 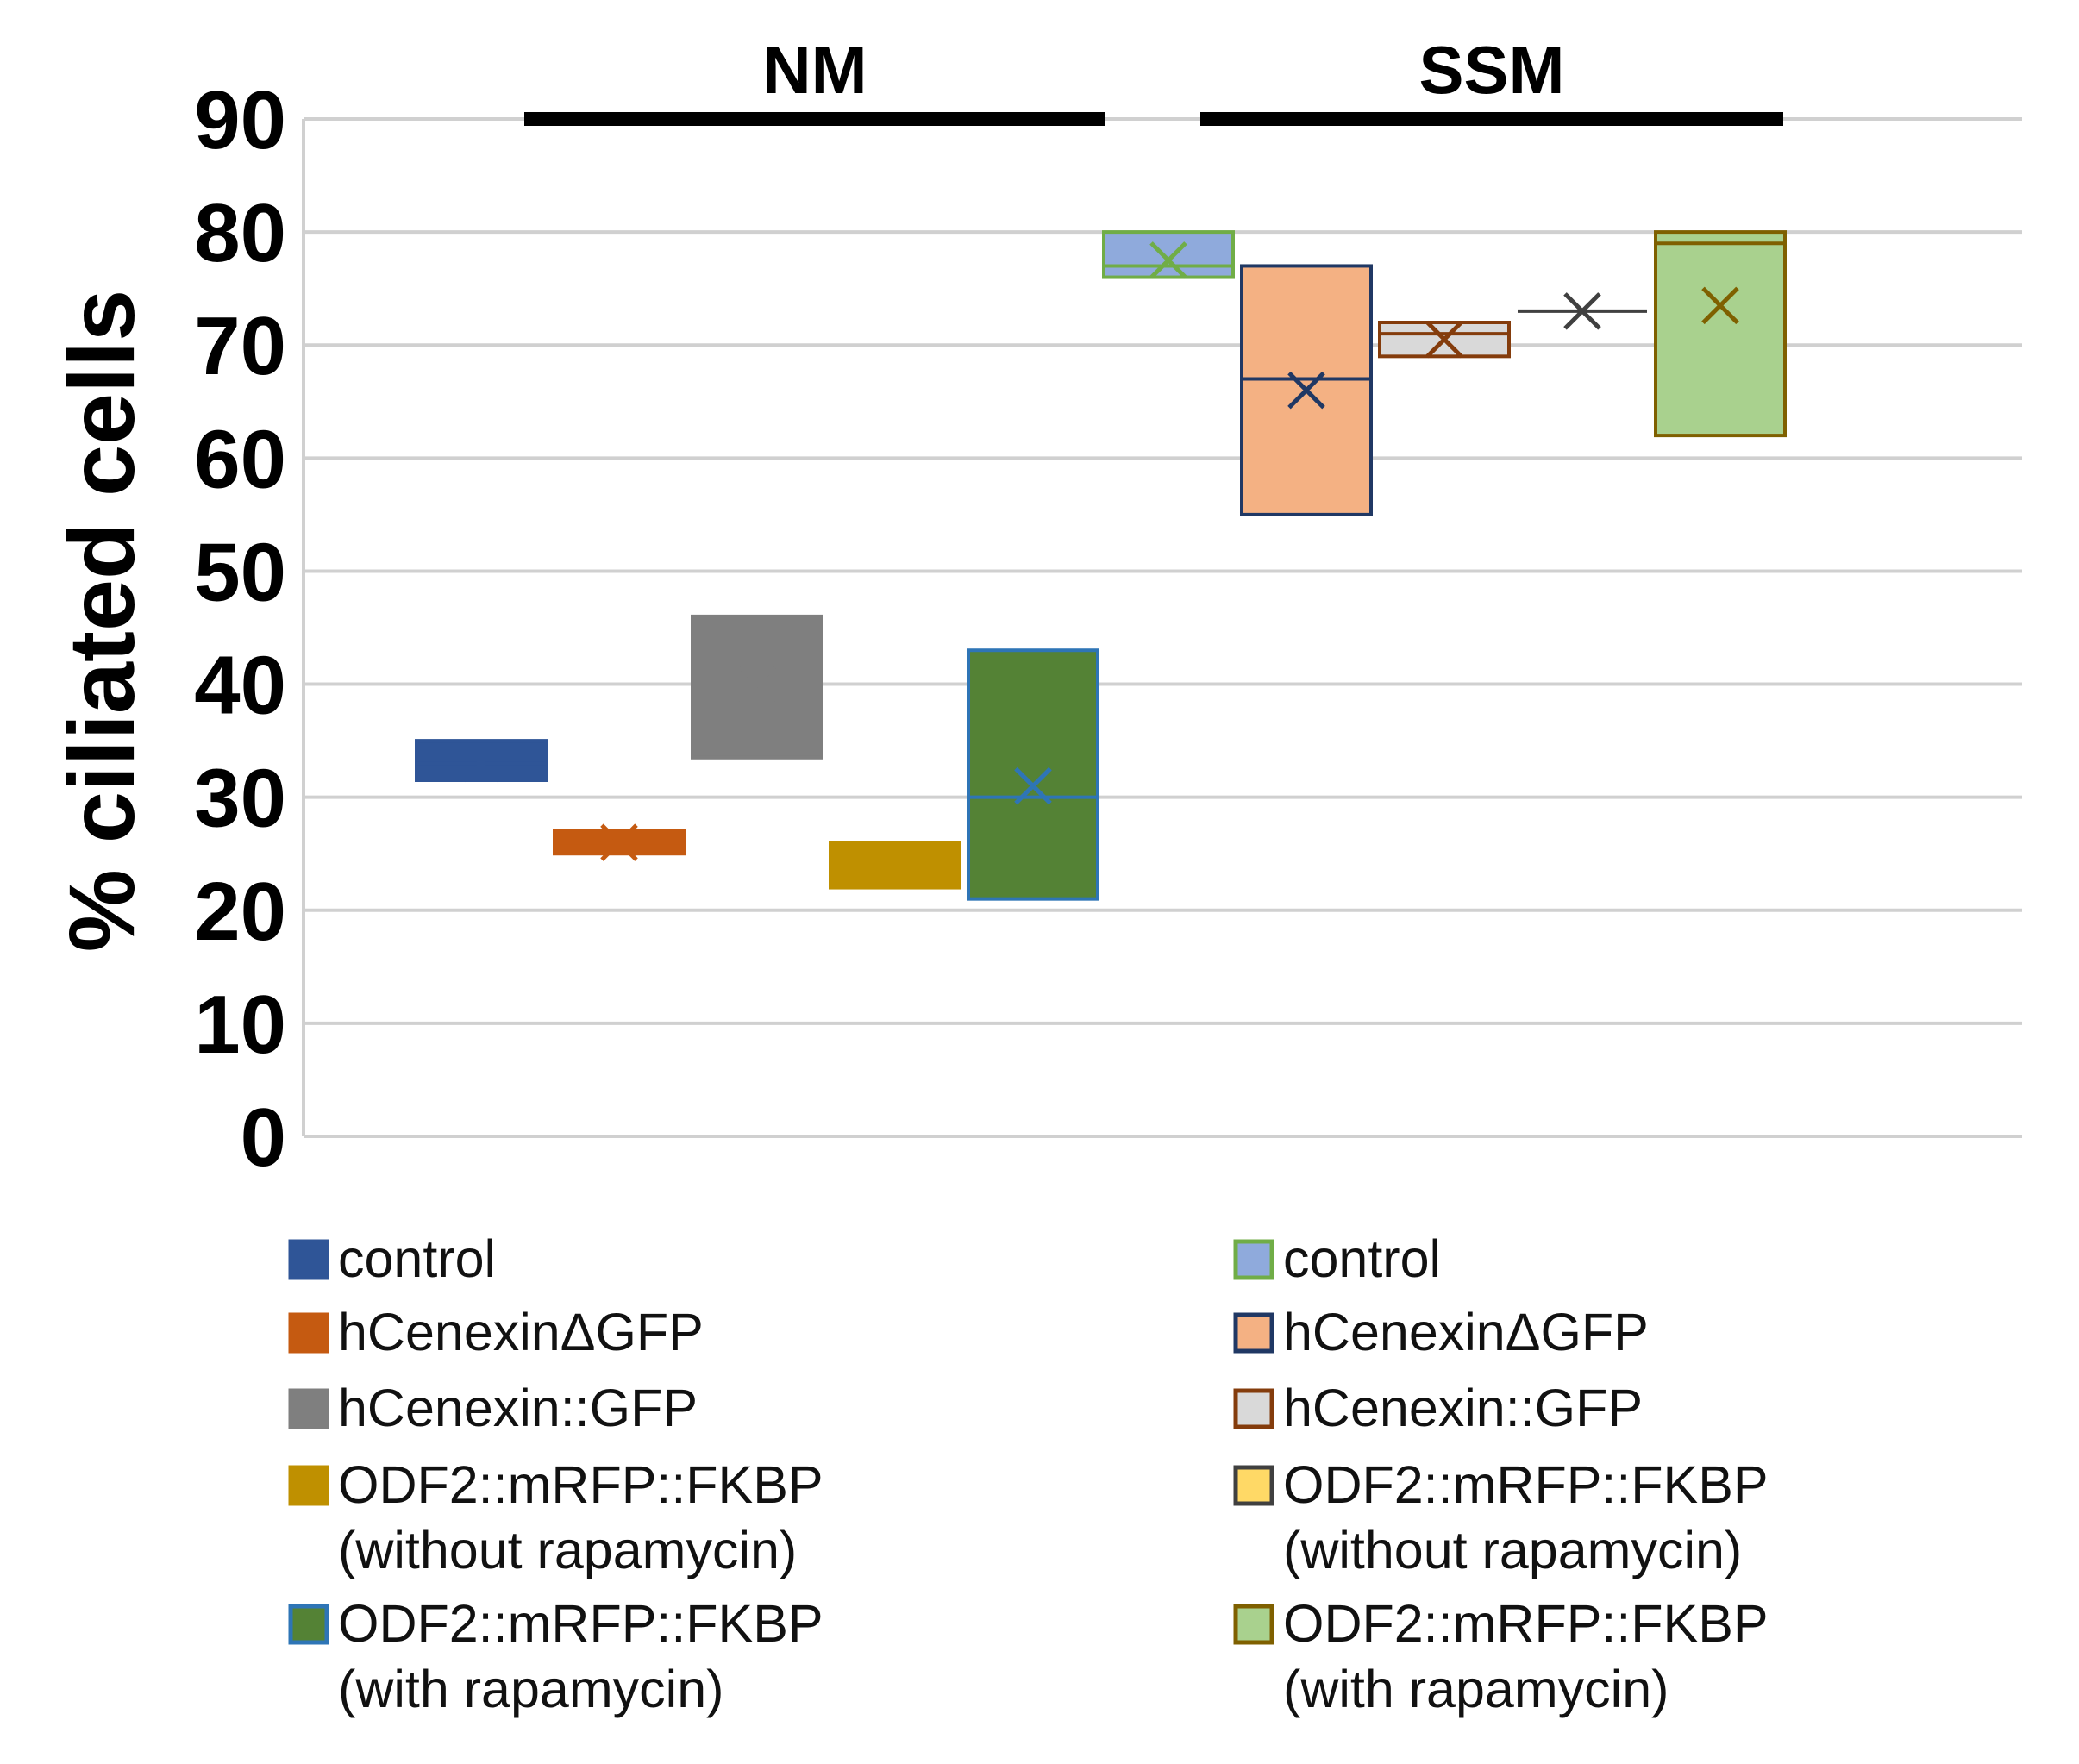 What do you see at coordinates (240, 346) in the screenshot?
I see `y-tick-label: 70` at bounding box center [240, 346].